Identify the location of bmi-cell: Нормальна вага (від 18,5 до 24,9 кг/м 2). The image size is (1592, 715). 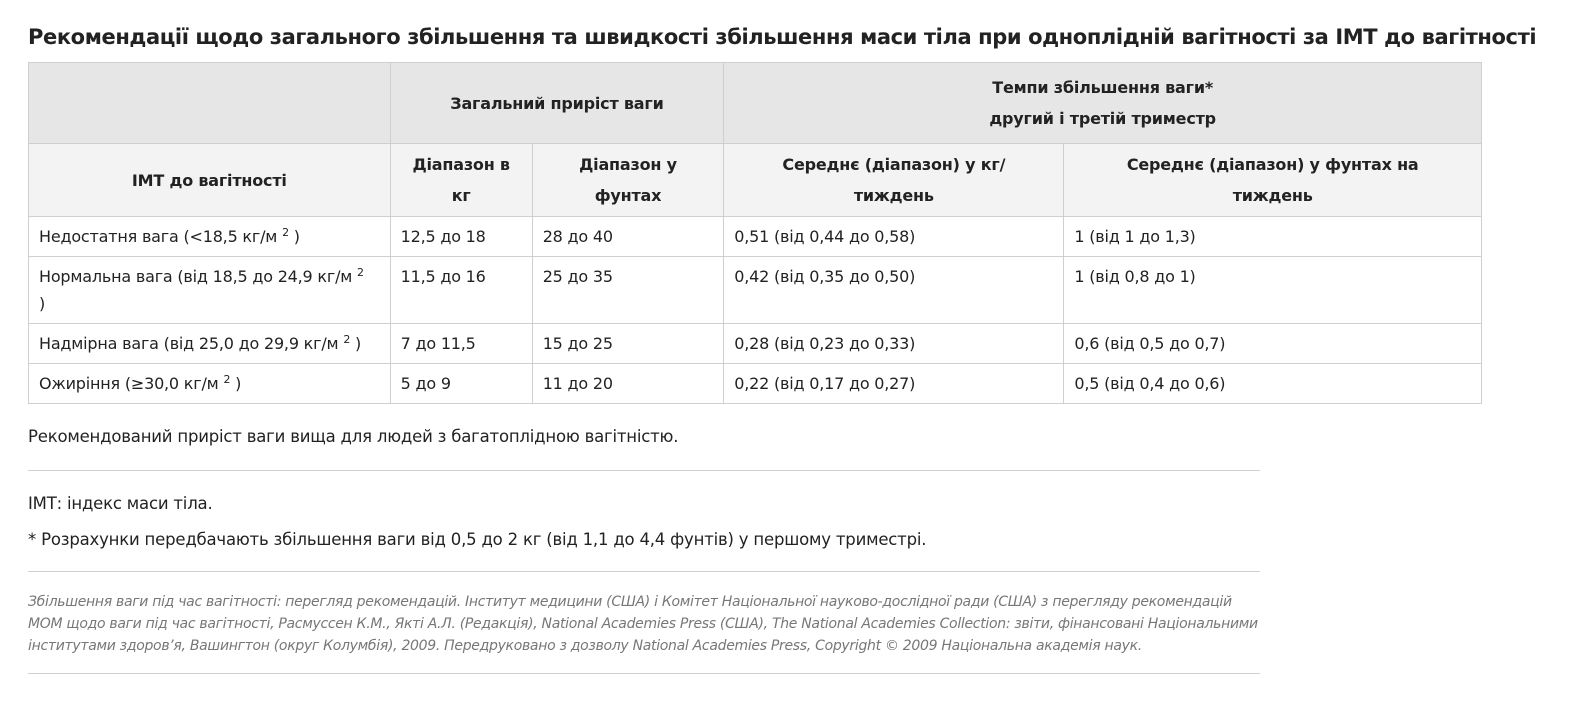
(209, 290).